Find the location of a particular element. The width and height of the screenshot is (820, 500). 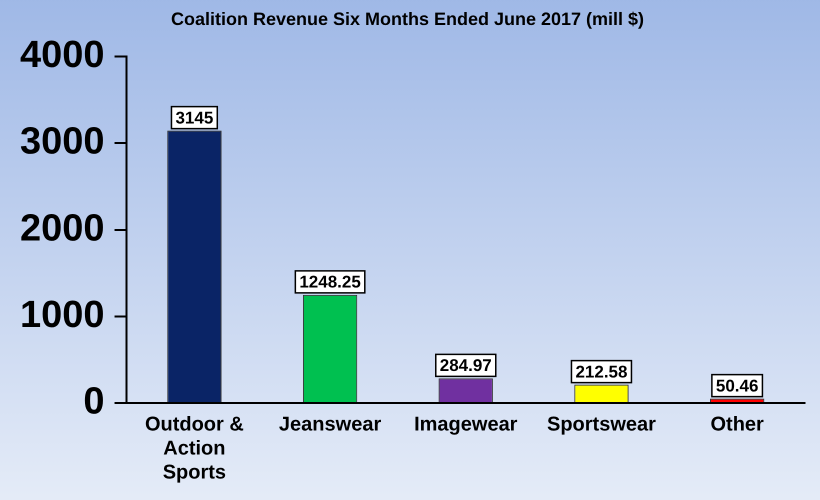

y-tick-label: 2000 is located at coordinates (62, 228).